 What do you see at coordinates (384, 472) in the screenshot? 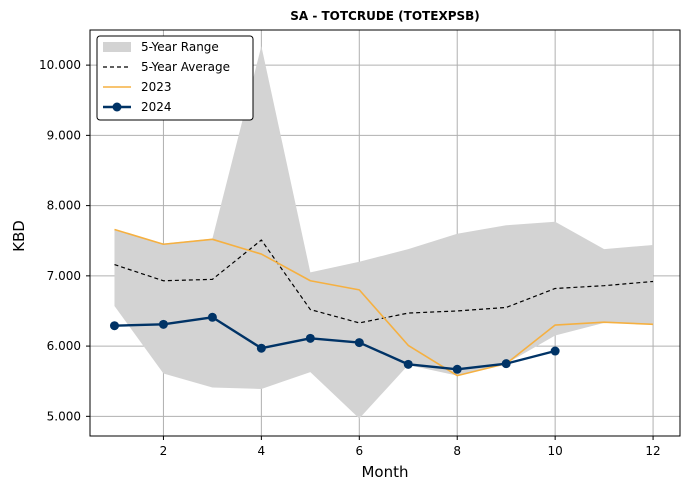
I see `x-axis-label: Month` at bounding box center [384, 472].